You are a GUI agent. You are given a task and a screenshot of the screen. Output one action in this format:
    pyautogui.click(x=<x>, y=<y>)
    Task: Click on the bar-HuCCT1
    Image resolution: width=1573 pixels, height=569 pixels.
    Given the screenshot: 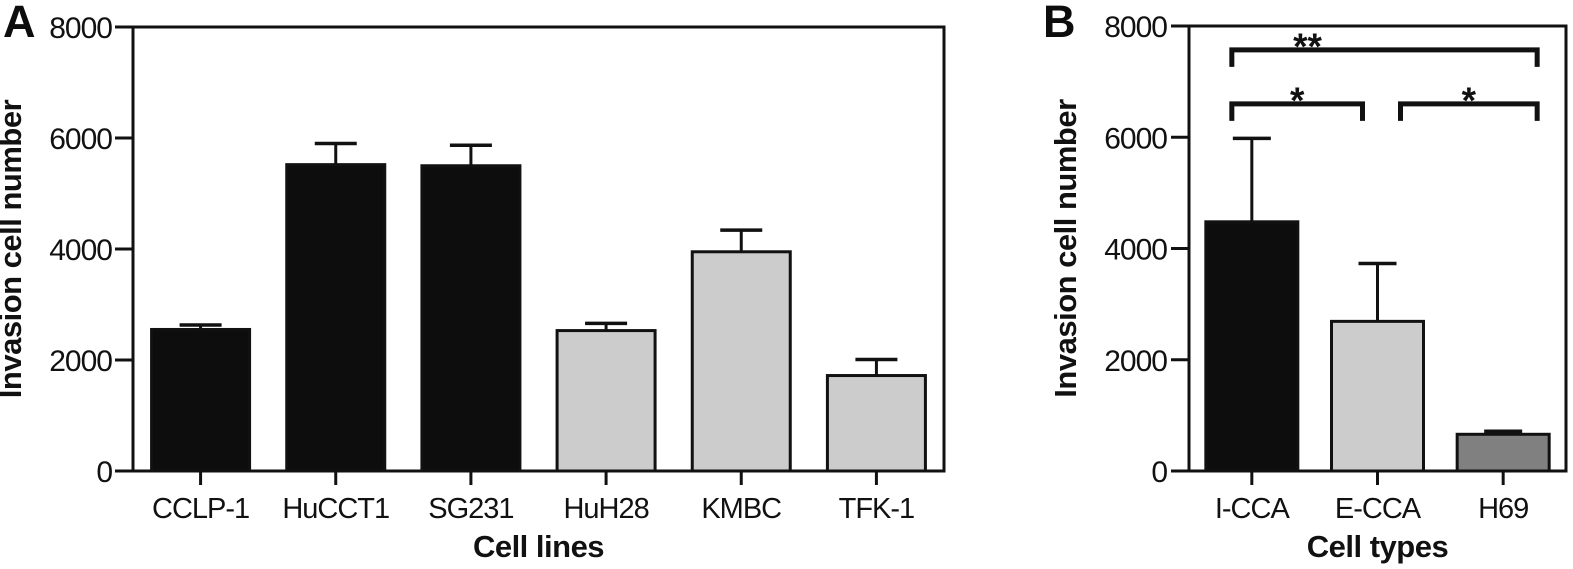 What is the action you would take?
    pyautogui.click(x=336, y=318)
    